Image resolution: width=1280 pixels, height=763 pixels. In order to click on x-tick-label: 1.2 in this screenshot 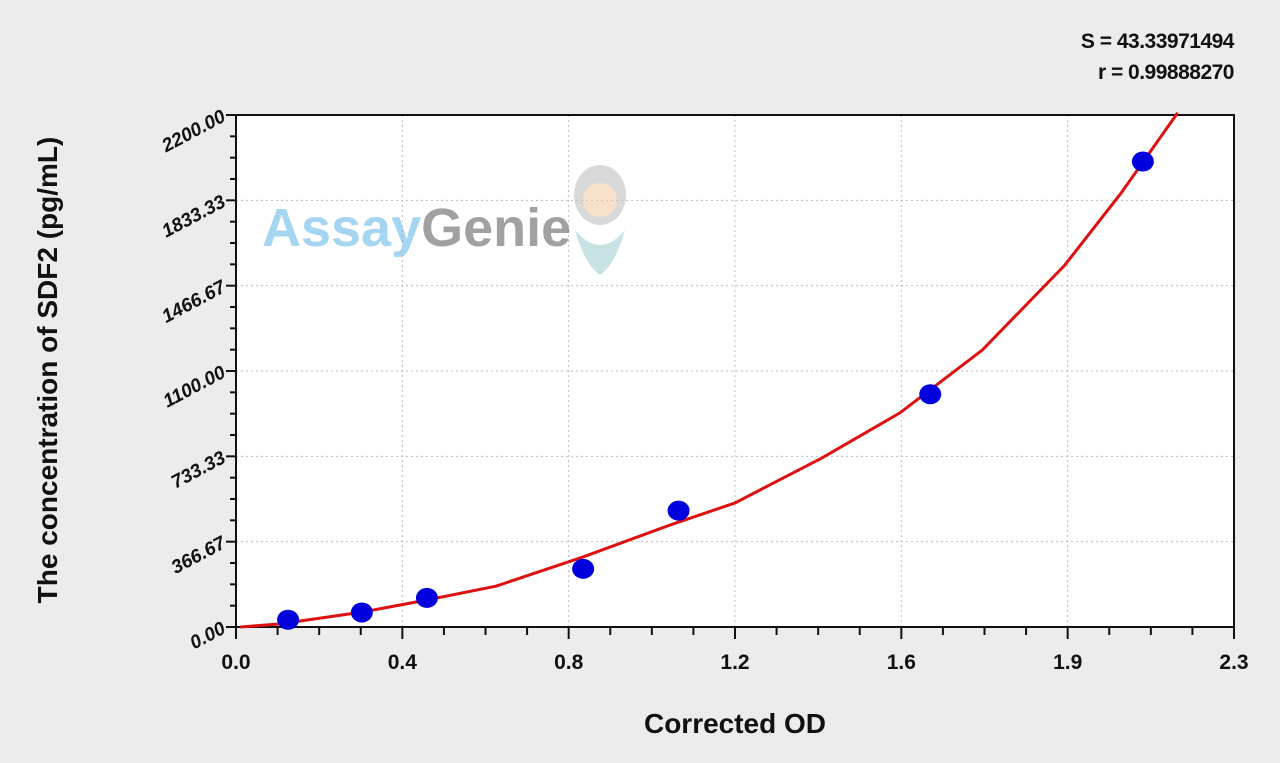, I will do `click(734, 662)`.